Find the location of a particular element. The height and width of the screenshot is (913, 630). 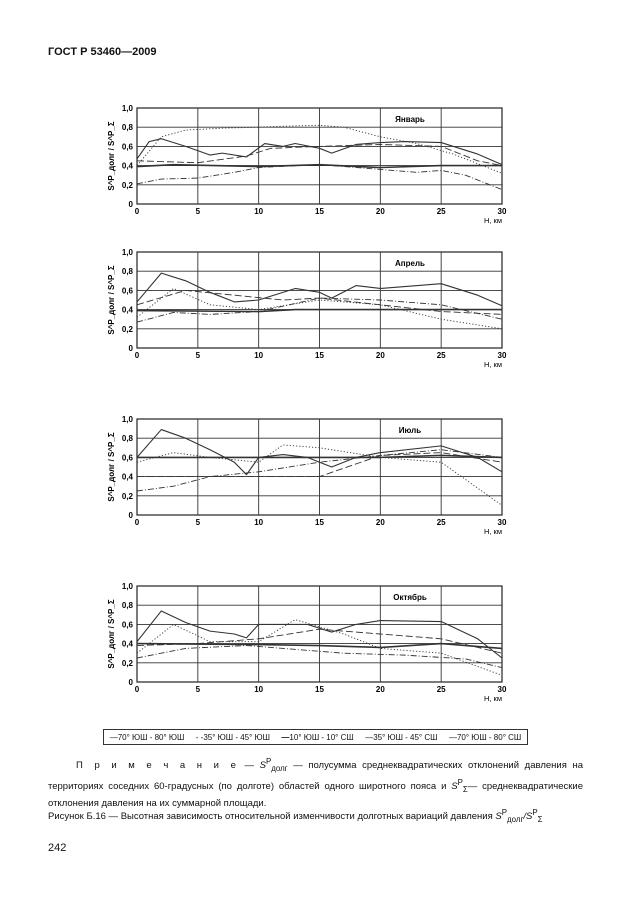

legend-item: —70° ЮШ - 80° ЮШ is located at coordinates (147, 737).